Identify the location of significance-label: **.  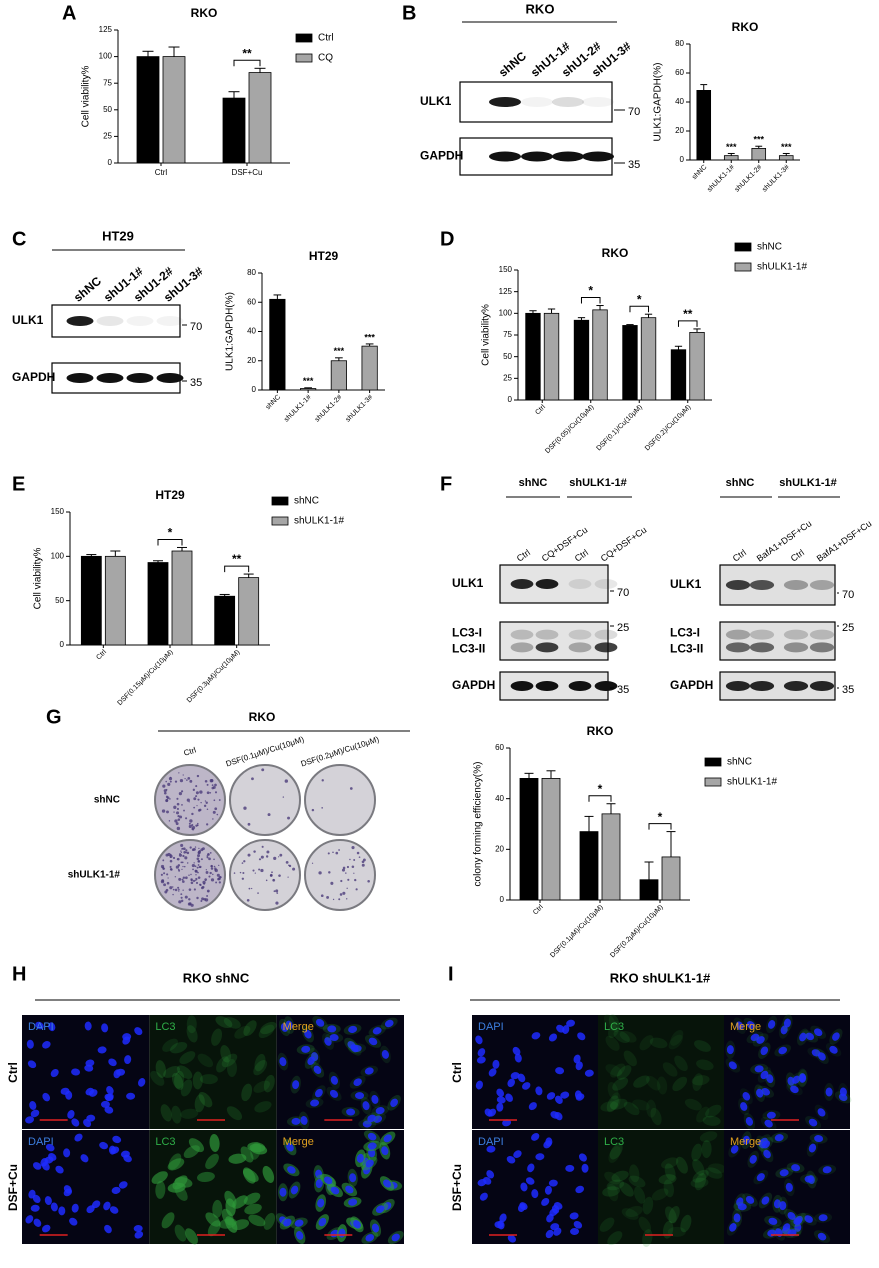
(688, 314).